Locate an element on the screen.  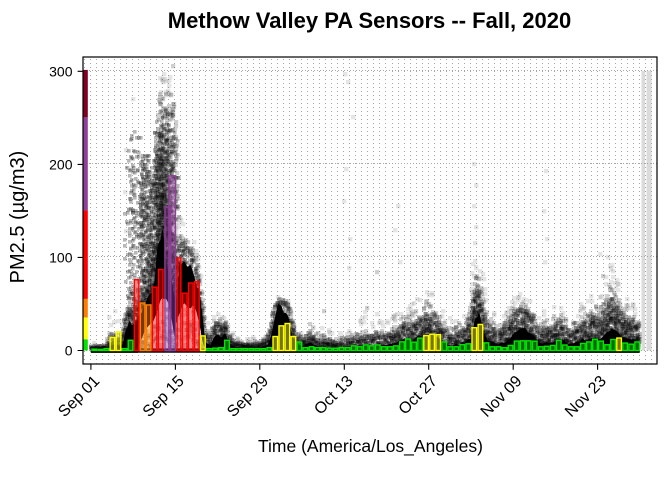
svg-text: 200 is located at coordinates (61, 164).